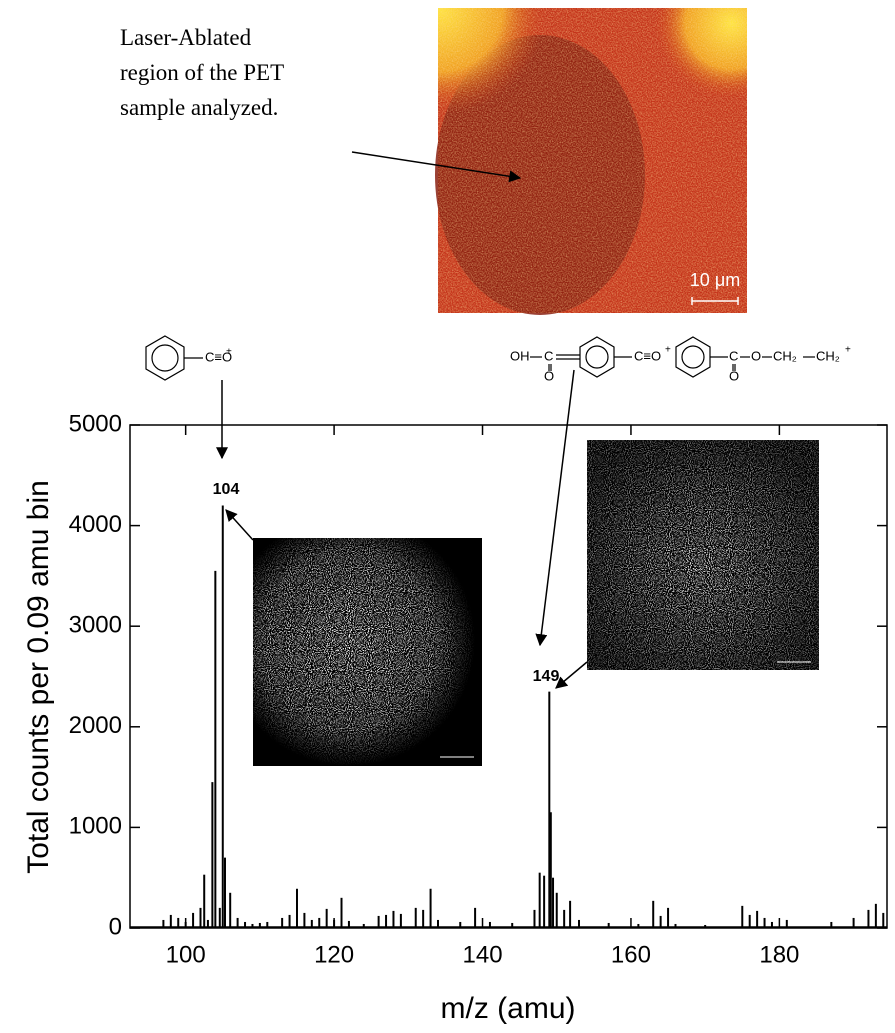 The height and width of the screenshot is (1033, 895). What do you see at coordinates (779, 954) in the screenshot?
I see `x-tick-label: 180` at bounding box center [779, 954].